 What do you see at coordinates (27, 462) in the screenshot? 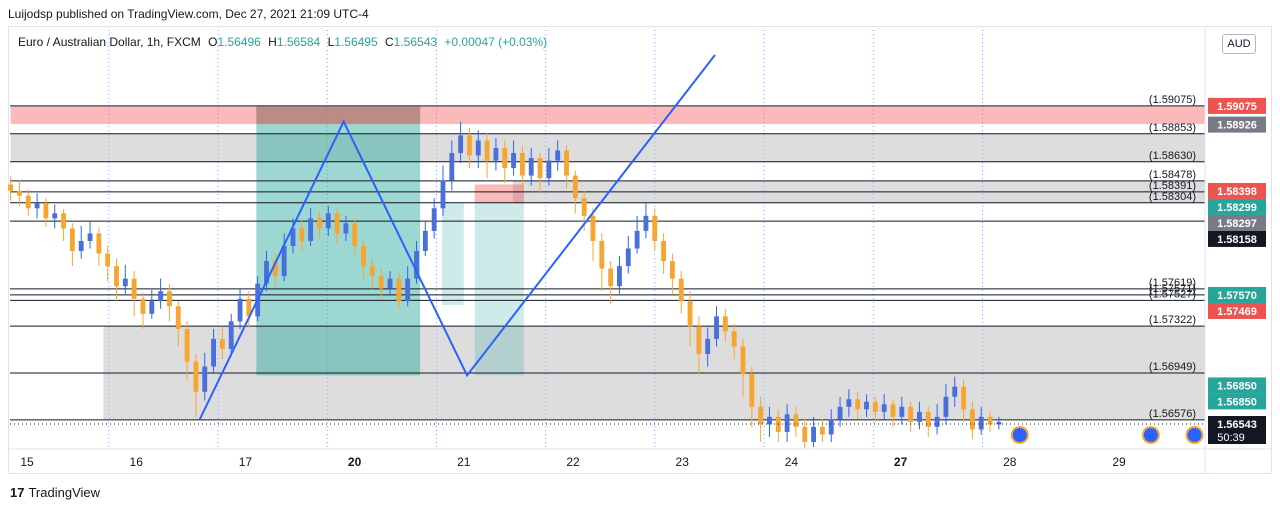
I see `x-tick-label: 15` at bounding box center [27, 462].